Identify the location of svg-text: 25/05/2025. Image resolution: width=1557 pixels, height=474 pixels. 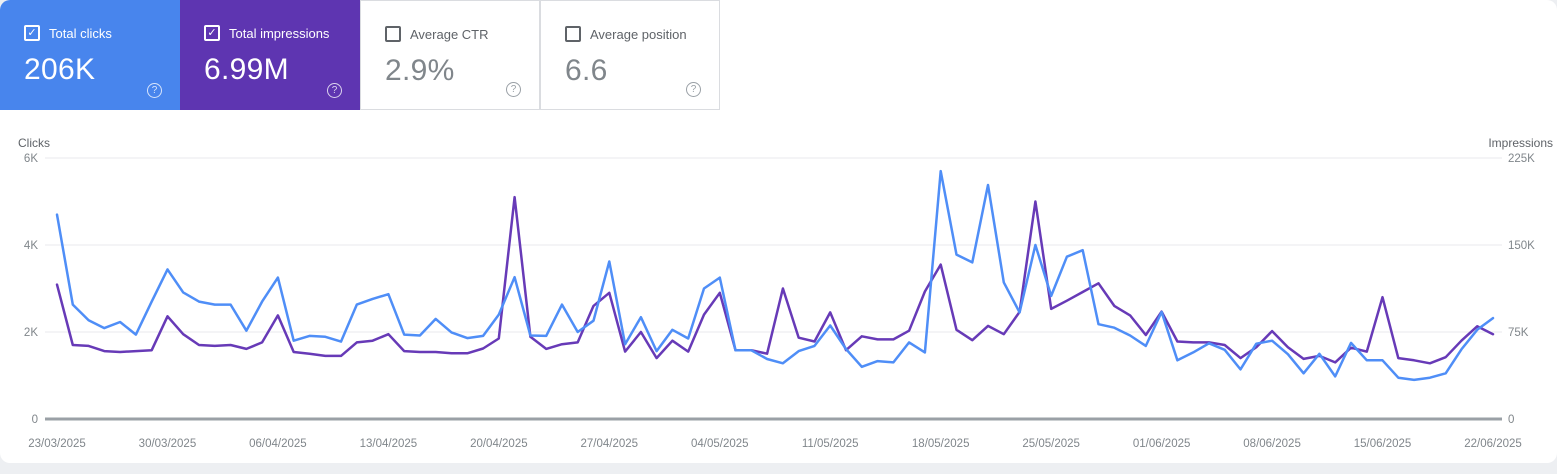
(1051, 444).